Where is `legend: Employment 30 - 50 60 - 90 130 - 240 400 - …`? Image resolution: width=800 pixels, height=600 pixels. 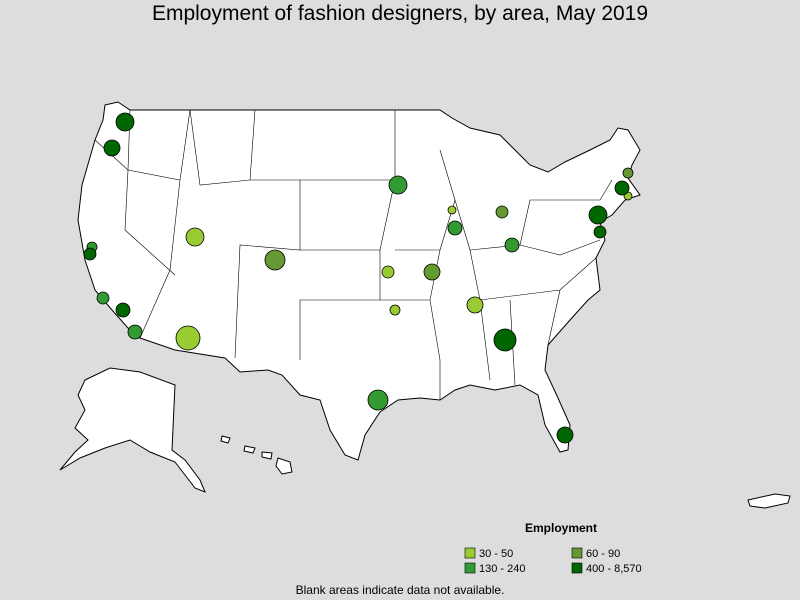 legend: Employment 30 - 50 60 - 90 130 - 240 400 - … is located at coordinates (553, 548).